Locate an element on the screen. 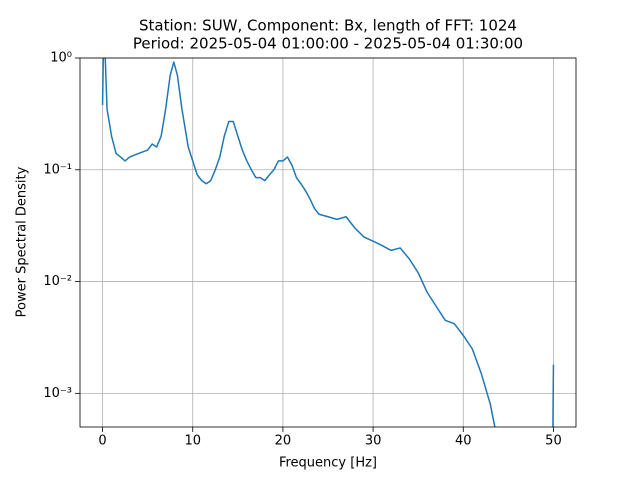 This screenshot has height=480, width=640. y-tick-label: 10⁻³ is located at coordinates (57, 393).